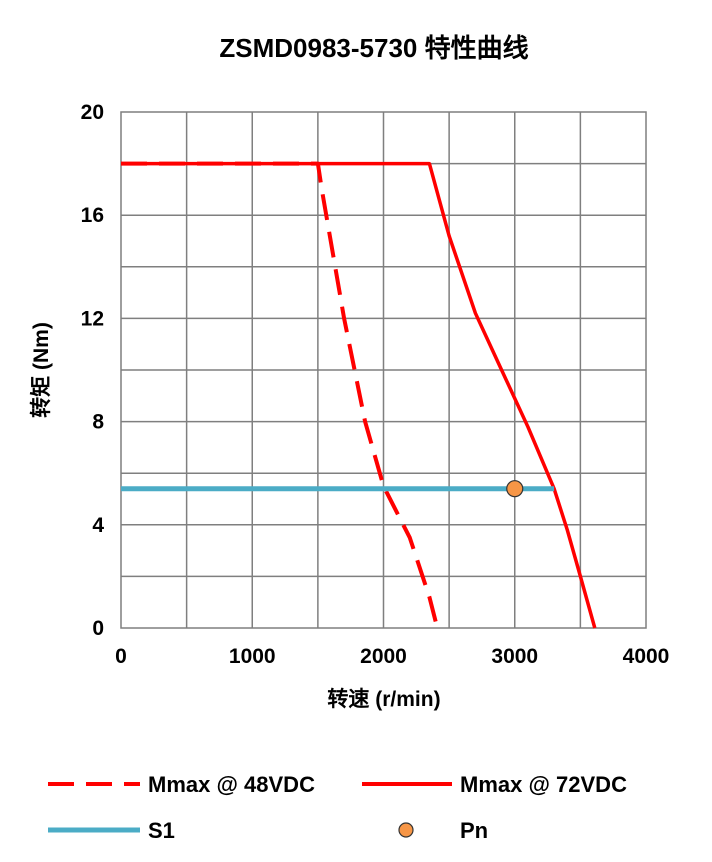  I want to click on y-tick-label: 4, so click(98, 525).